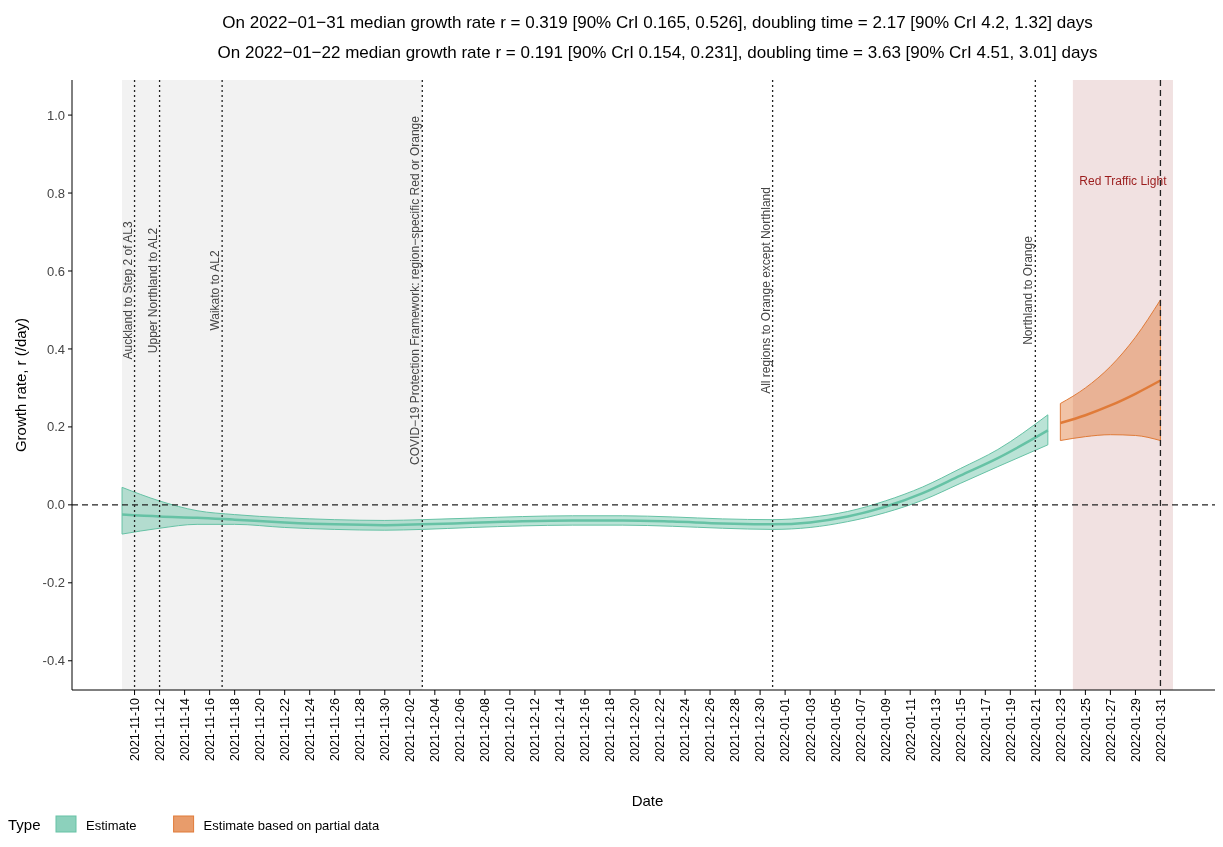 Image resolution: width=1223 pixels, height=847 pixels. Describe the element at coordinates (235, 729) in the screenshot. I see `x-tick-label: 2021-11-18` at that location.